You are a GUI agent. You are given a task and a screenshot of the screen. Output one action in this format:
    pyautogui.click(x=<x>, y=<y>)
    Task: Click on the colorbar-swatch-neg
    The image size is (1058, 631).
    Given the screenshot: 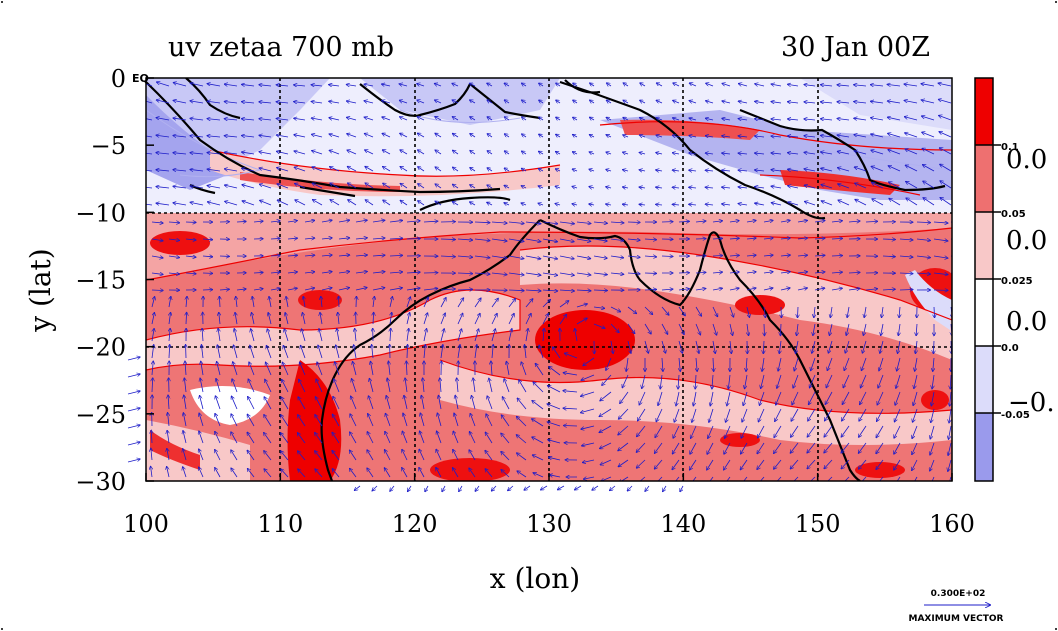 What is the action you would take?
    pyautogui.click(x=984, y=379)
    